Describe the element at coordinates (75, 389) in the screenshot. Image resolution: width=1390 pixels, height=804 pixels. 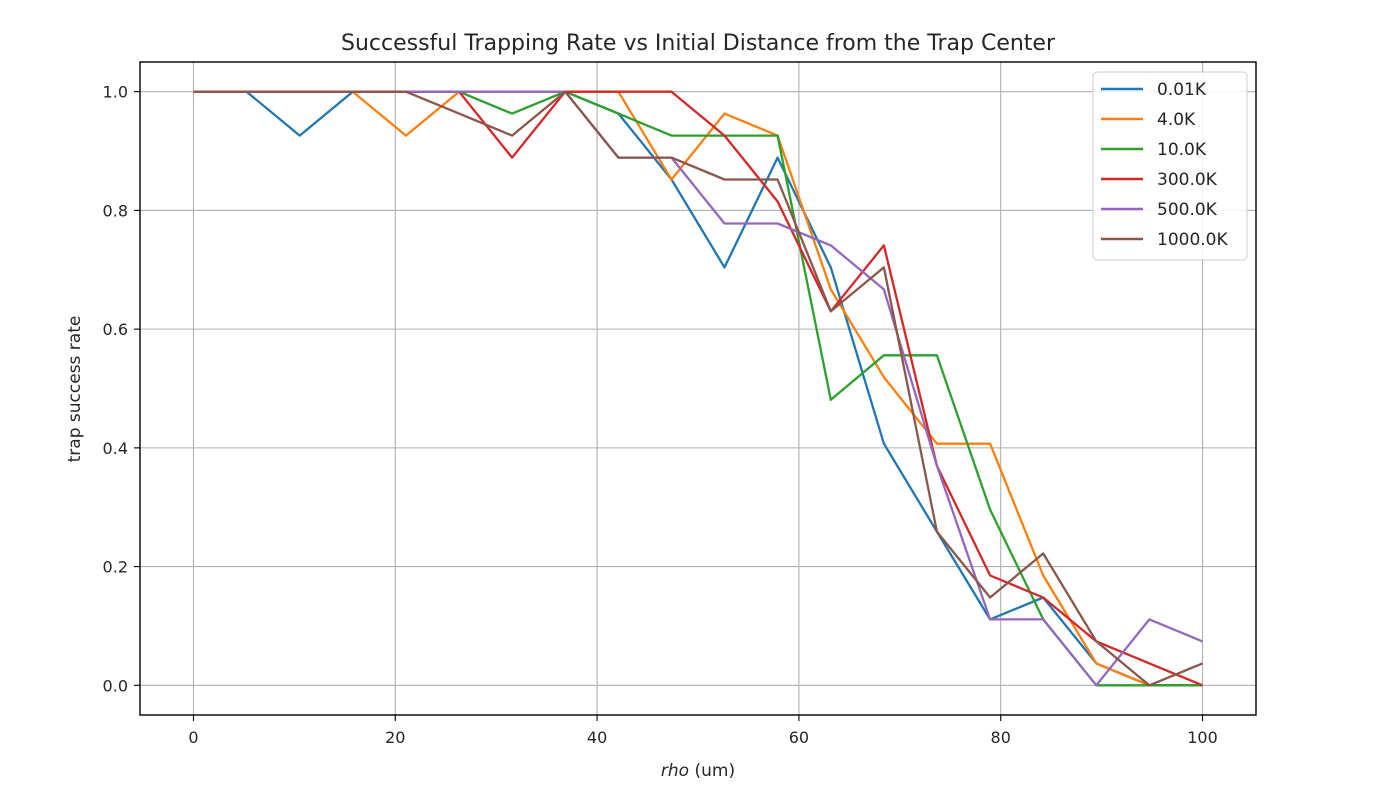
I see `y-axis-label: trap success rate` at that location.